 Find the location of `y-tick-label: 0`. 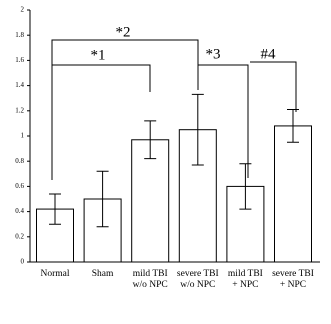

y-tick-label: 0 is located at coordinates (23, 262).